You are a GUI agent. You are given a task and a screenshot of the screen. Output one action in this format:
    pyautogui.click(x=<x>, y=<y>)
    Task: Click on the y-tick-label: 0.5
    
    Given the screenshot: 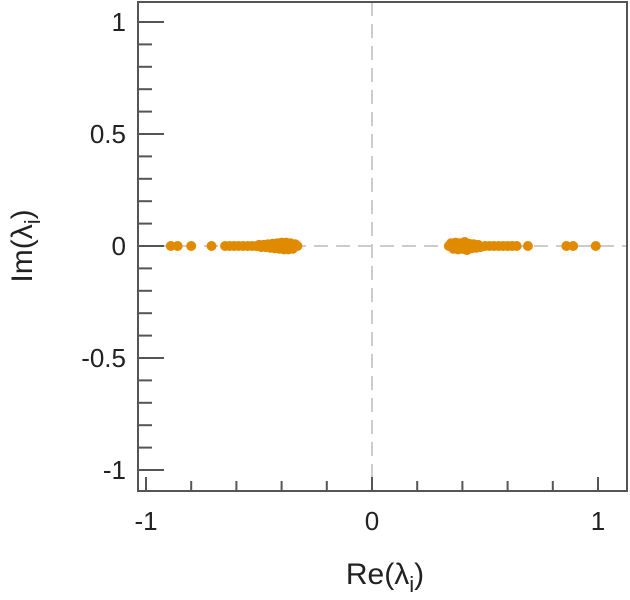 What is the action you would take?
    pyautogui.click(x=108, y=134)
    